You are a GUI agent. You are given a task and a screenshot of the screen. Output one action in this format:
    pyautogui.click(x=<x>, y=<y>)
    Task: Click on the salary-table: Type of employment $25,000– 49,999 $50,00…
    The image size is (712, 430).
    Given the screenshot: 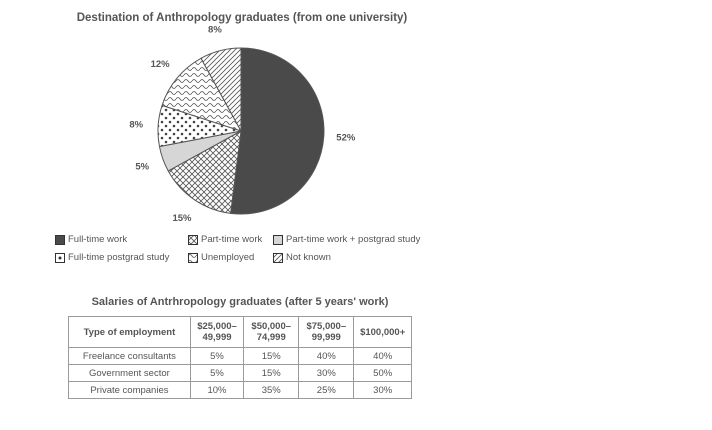 What is the action you would take?
    pyautogui.click(x=240, y=357)
    